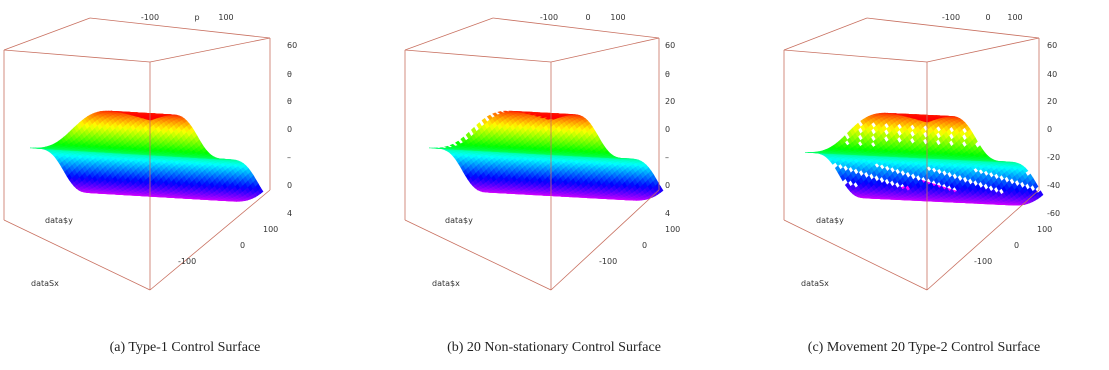 The height and width of the screenshot is (370, 1109). Describe the element at coordinates (289, 101) in the screenshot. I see `z-tick-3: θ` at that location.